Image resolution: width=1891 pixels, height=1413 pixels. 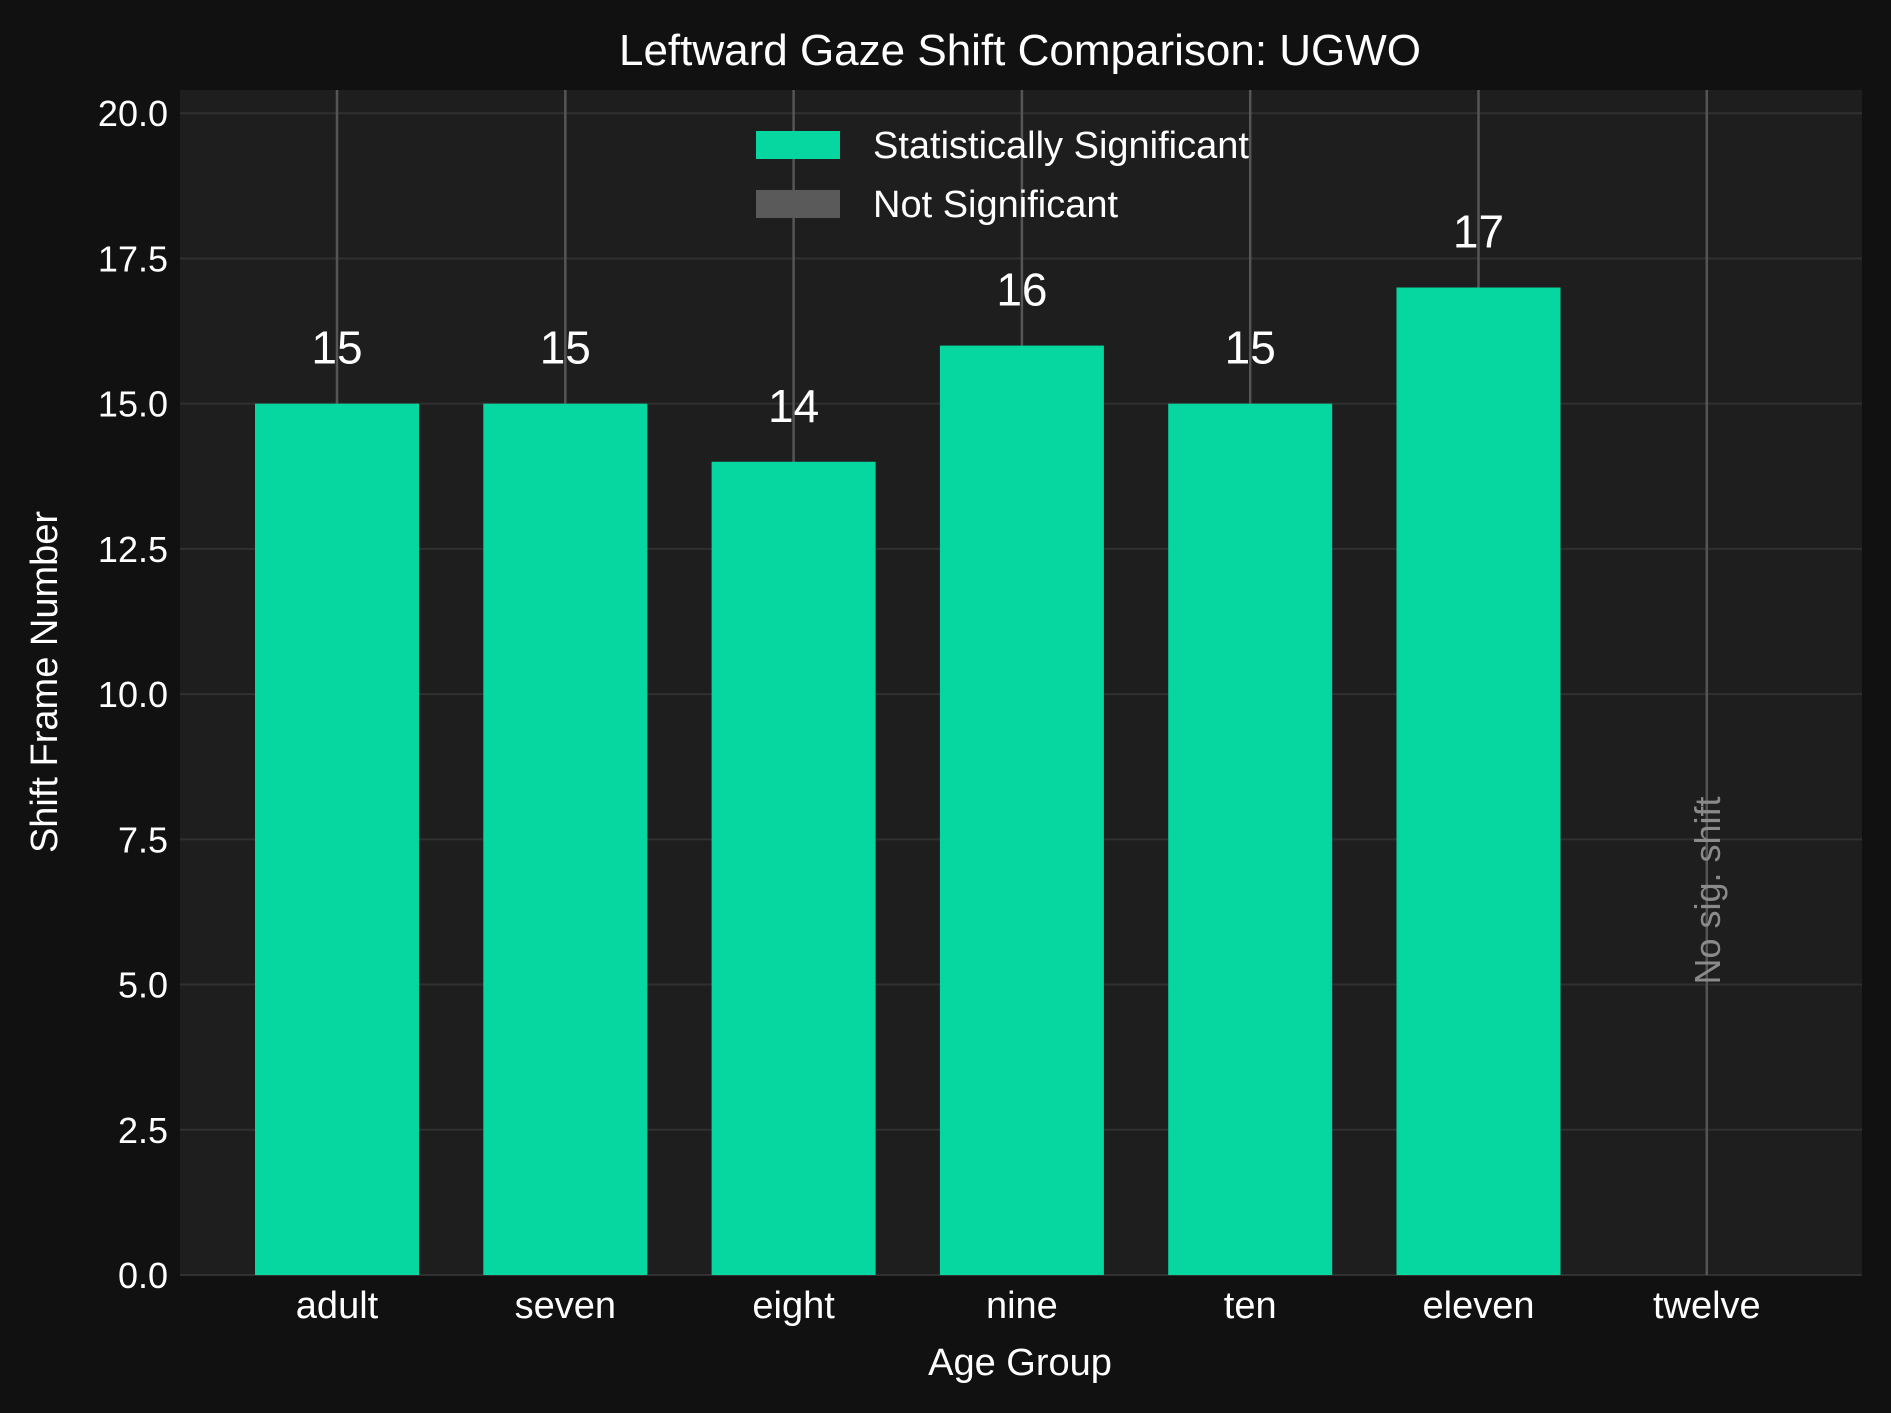 What do you see at coordinates (143, 985) in the screenshot?
I see `y-tick-label: 5.0` at bounding box center [143, 985].